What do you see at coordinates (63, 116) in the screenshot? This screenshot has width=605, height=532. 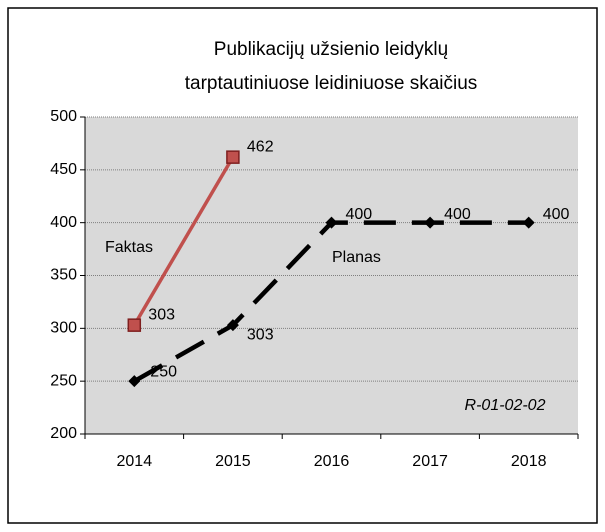 I see `y-tick-label: 500` at bounding box center [63, 116].